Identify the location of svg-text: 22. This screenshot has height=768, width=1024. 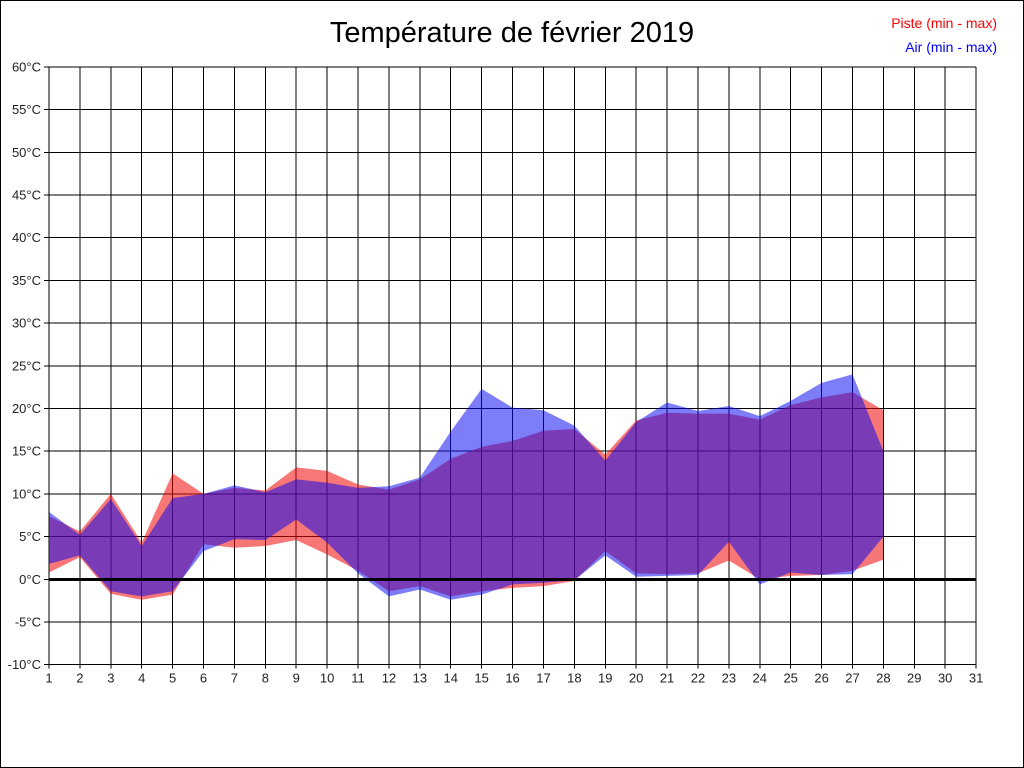
(698, 678).